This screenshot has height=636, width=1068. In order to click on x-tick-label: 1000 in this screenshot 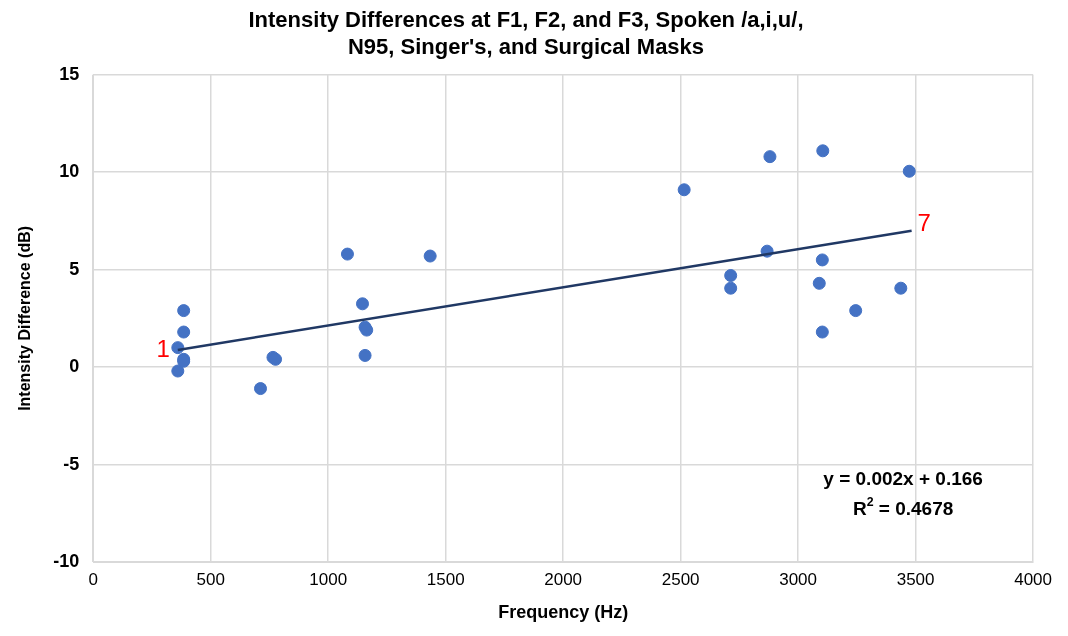, I will do `click(328, 579)`.